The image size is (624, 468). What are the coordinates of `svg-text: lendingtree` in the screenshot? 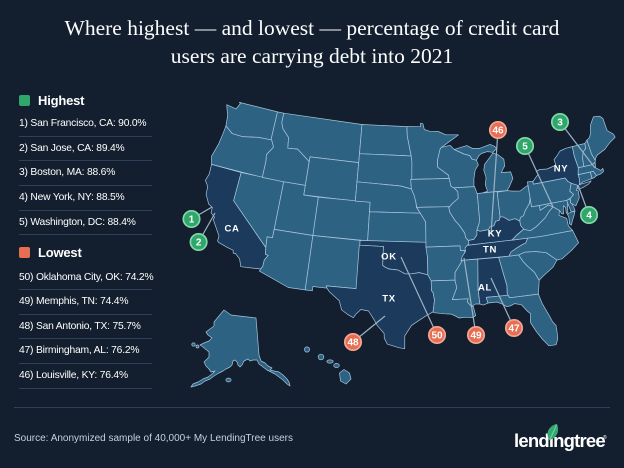 It's located at (559, 440).